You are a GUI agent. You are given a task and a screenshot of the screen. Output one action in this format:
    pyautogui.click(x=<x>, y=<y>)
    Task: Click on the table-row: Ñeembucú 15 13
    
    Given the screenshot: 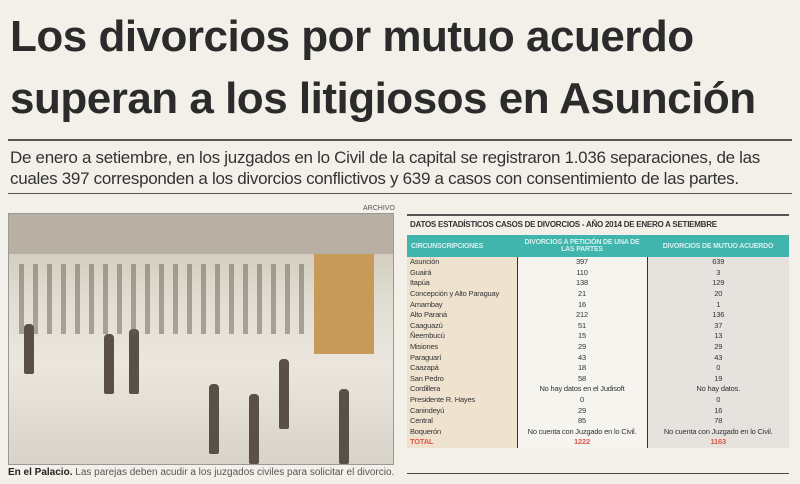 What is the action you would take?
    pyautogui.click(x=598, y=336)
    